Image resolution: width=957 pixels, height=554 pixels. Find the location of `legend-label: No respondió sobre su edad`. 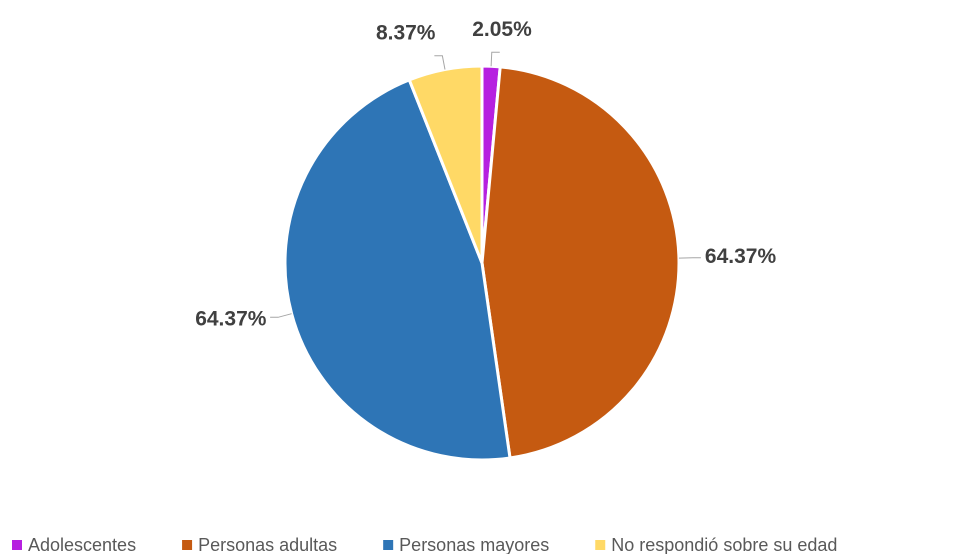

legend-label: No respondió sobre su edad is located at coordinates (724, 544).